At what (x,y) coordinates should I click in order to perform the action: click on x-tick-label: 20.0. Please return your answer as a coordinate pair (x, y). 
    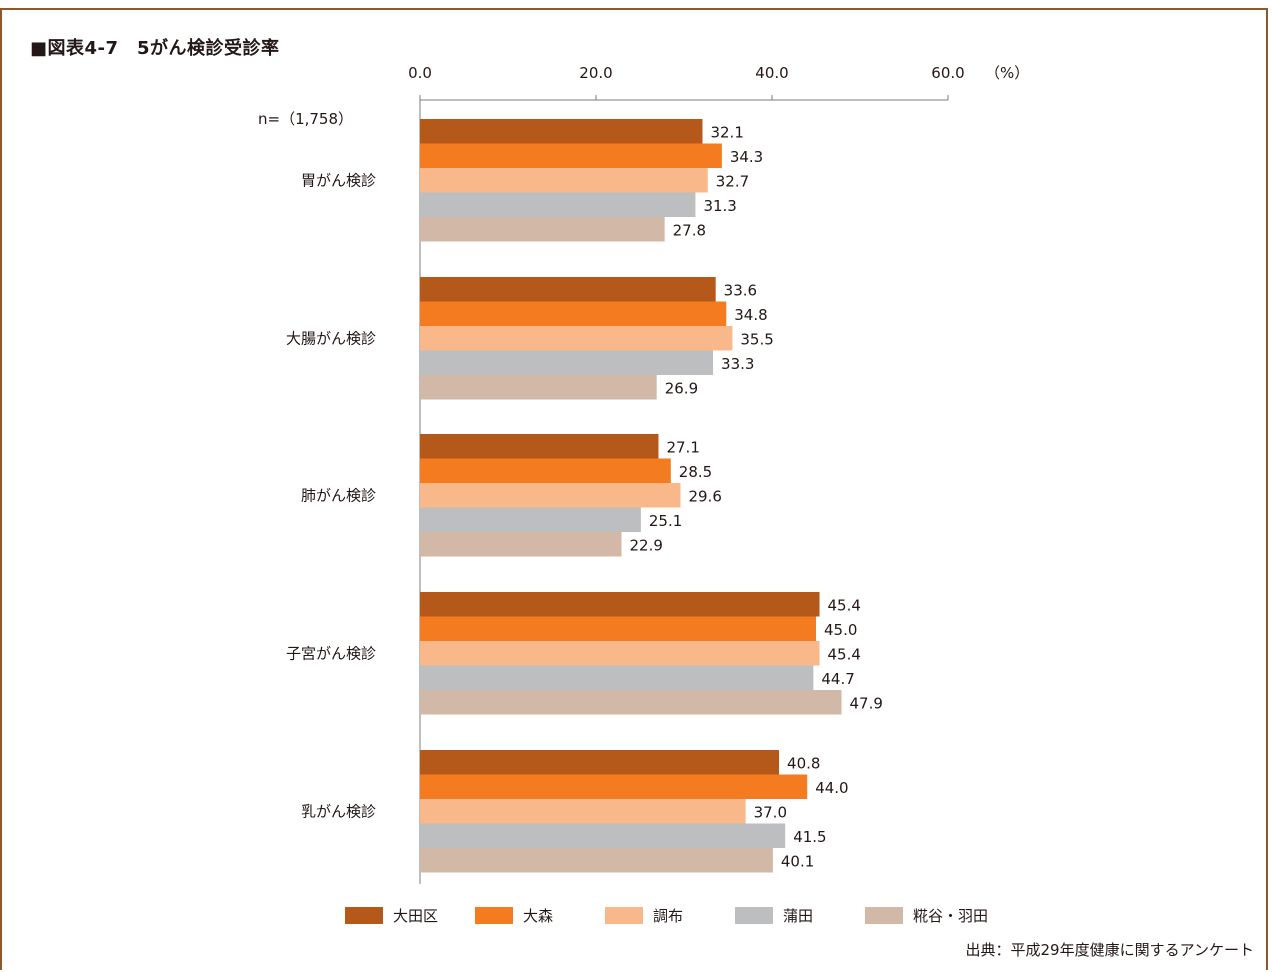
    Looking at the image, I should click on (595, 73).